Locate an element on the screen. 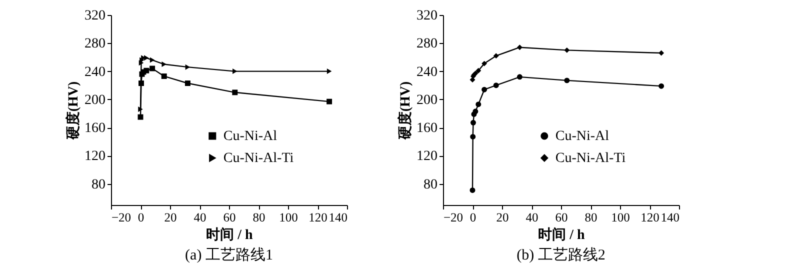 This screenshot has height=270, width=800. text: (a) 工艺路线1 is located at coordinates (229, 255).